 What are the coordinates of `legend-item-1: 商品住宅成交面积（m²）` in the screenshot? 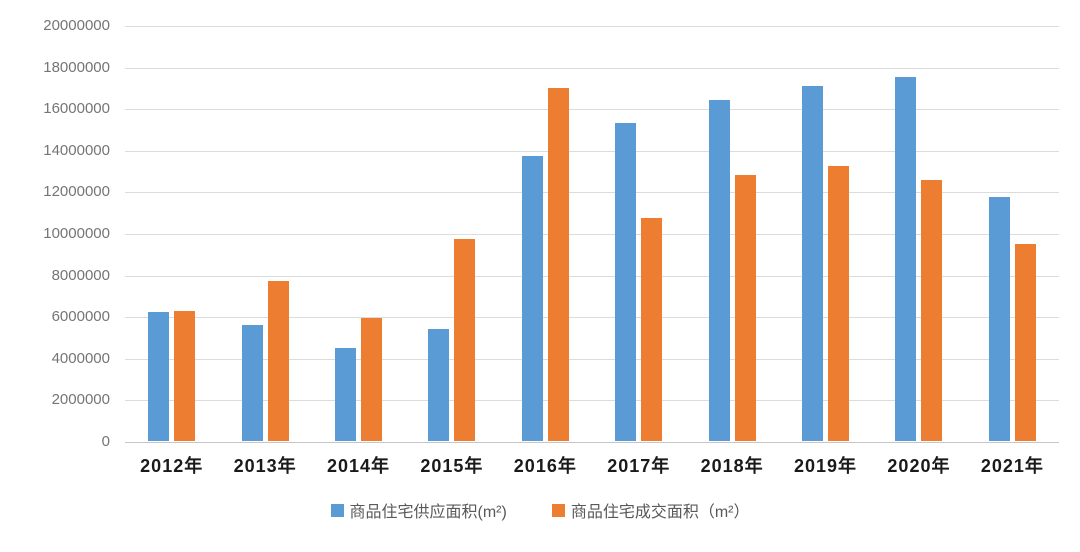 It's located at (650, 510).